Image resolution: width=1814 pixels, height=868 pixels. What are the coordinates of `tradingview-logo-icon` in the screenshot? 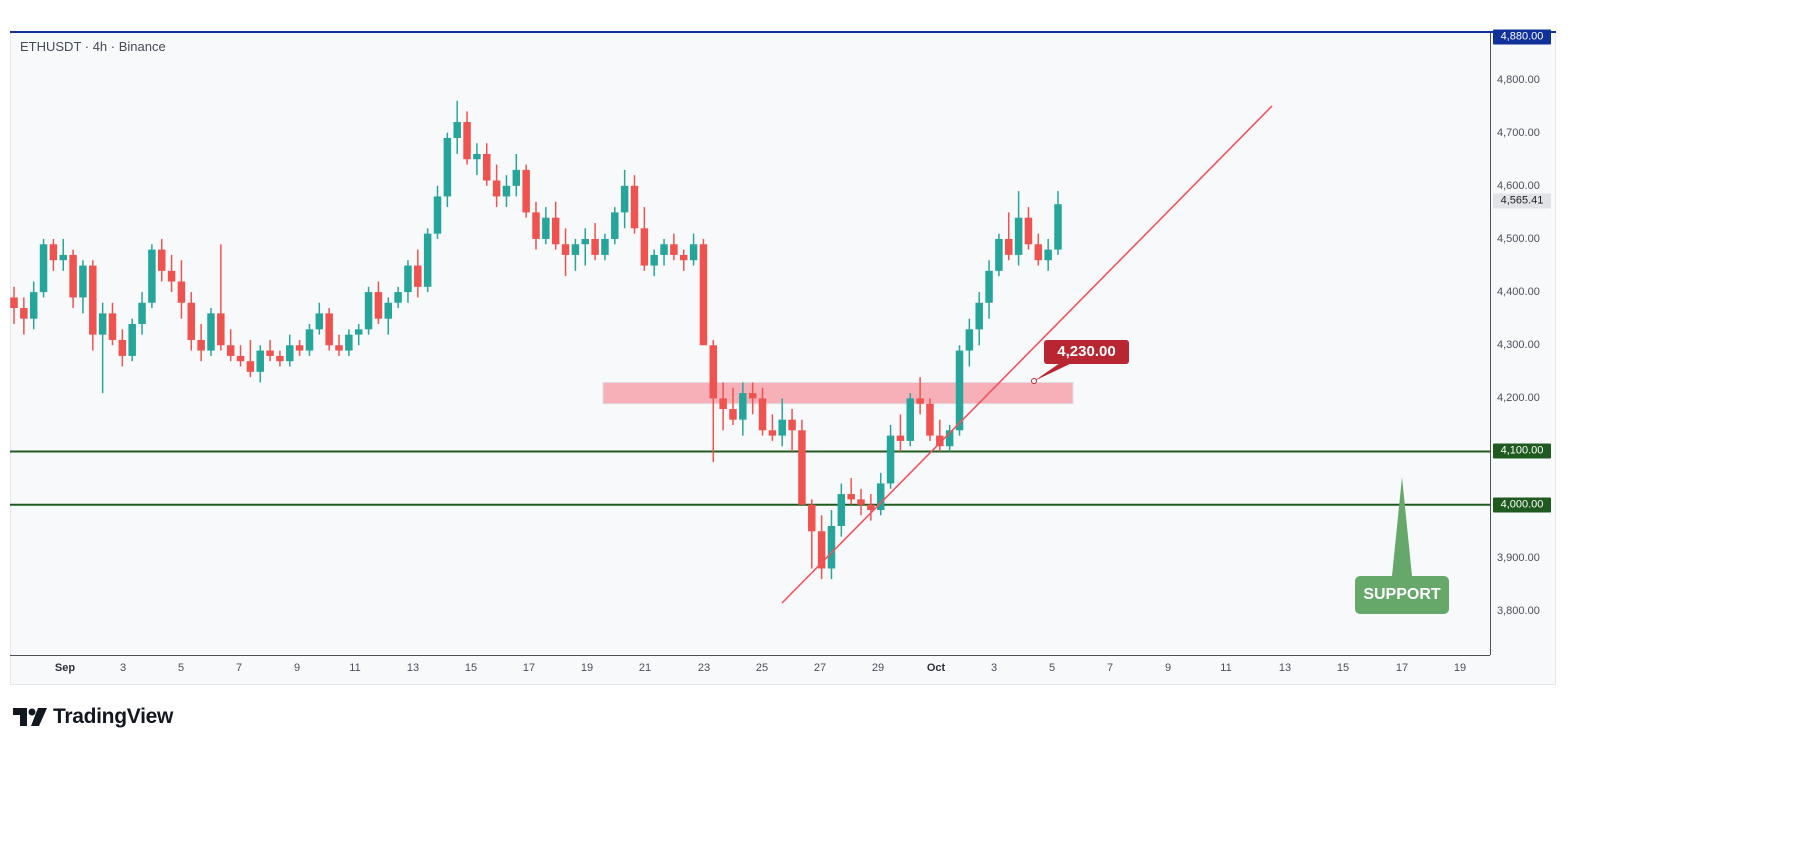 It's located at (30, 717).